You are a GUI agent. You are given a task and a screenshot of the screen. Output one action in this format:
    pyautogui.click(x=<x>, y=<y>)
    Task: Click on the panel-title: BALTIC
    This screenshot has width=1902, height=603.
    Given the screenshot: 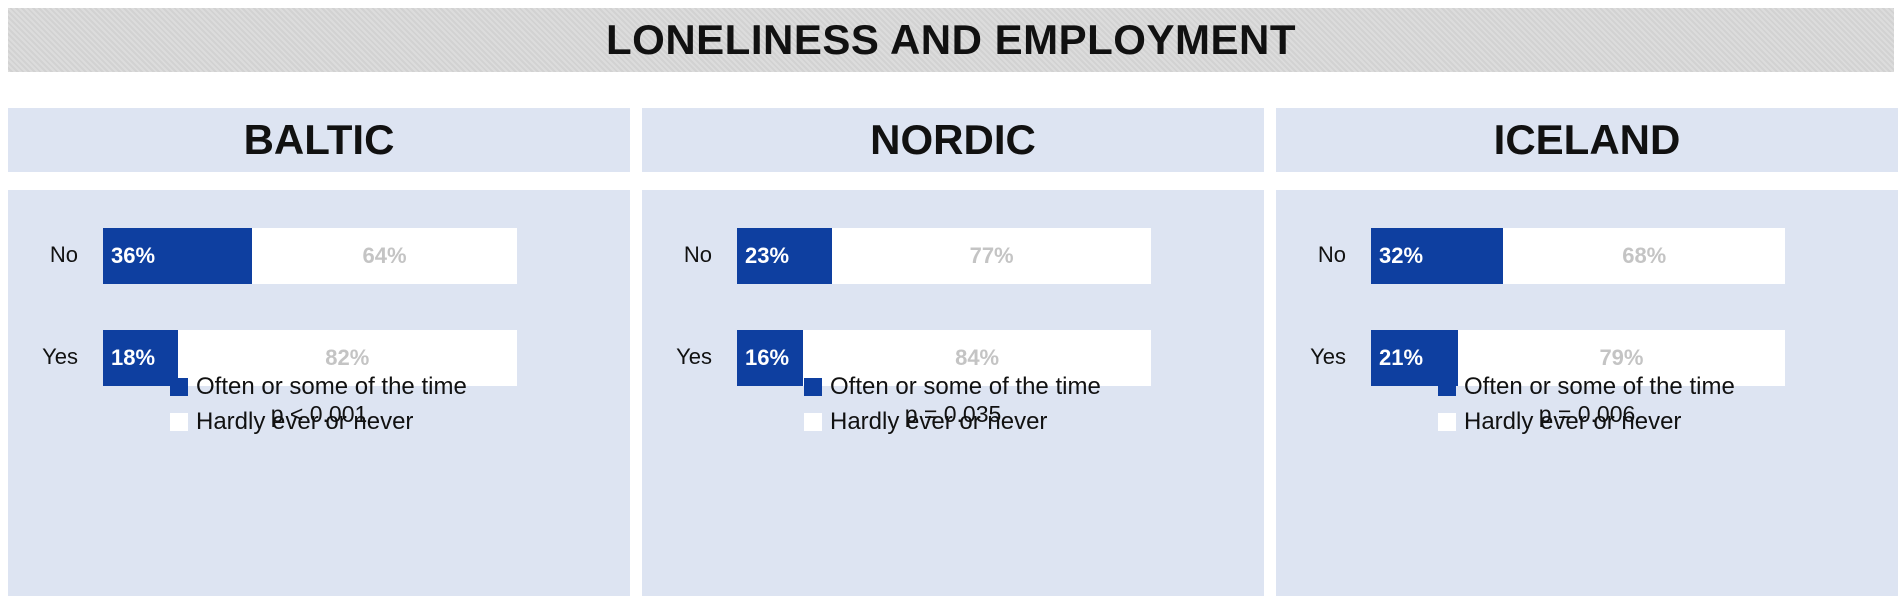 What is the action you would take?
    pyautogui.click(x=319, y=139)
    